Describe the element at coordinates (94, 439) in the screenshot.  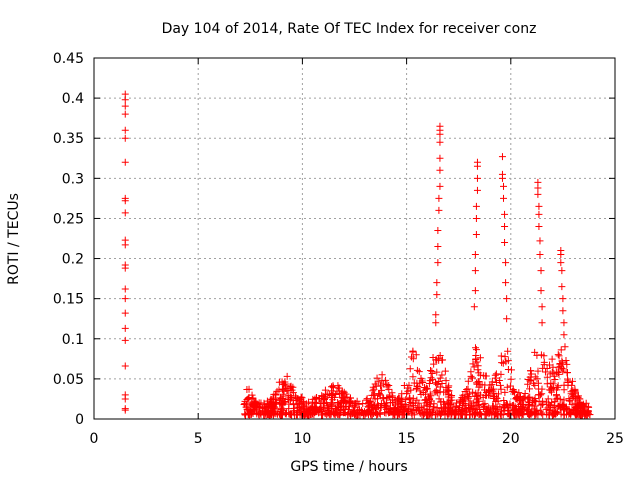
I see `x-tick-label: 0` at that location.